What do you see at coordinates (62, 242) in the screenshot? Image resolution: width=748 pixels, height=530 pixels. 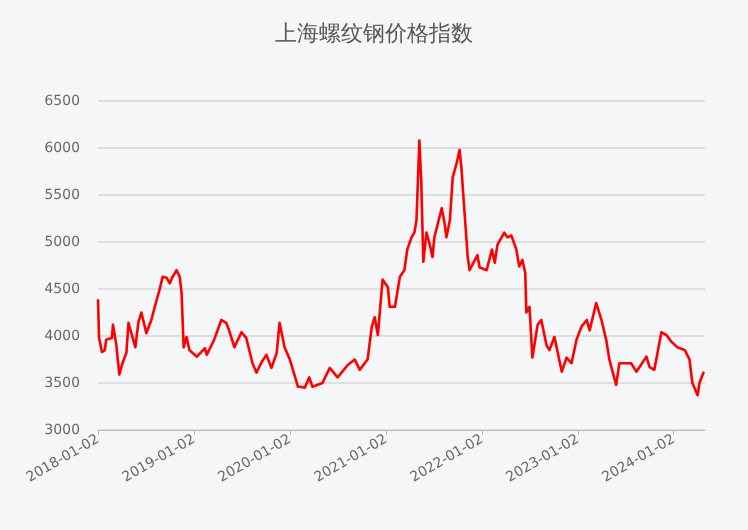 I see `y-tick-label: 5000` at bounding box center [62, 242].